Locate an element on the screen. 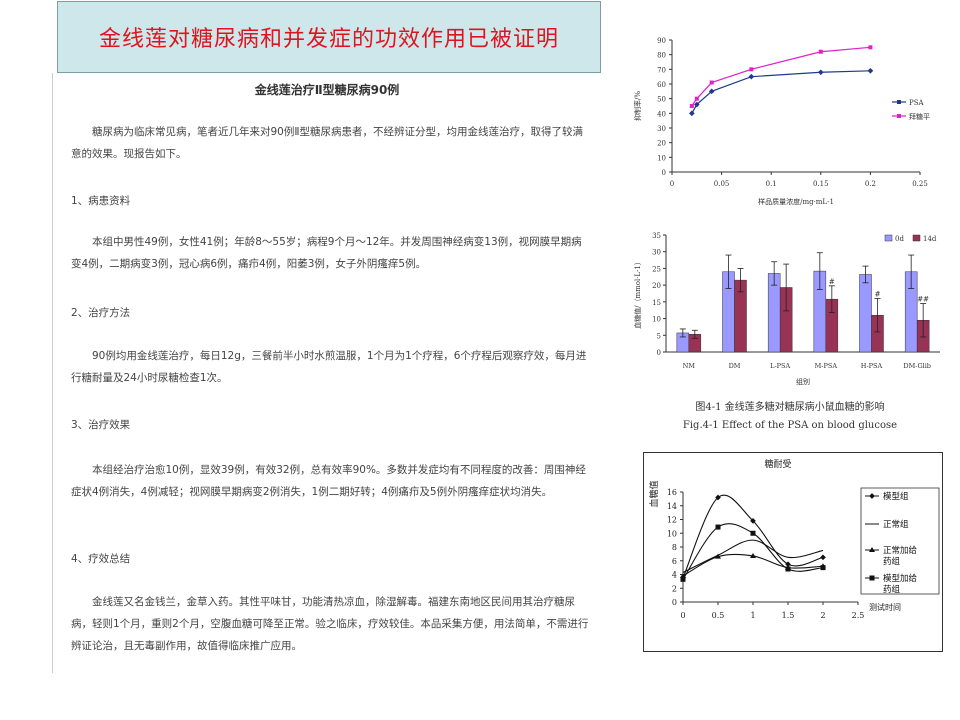  section-heading-2: 2、治疗方法 is located at coordinates (101, 313).